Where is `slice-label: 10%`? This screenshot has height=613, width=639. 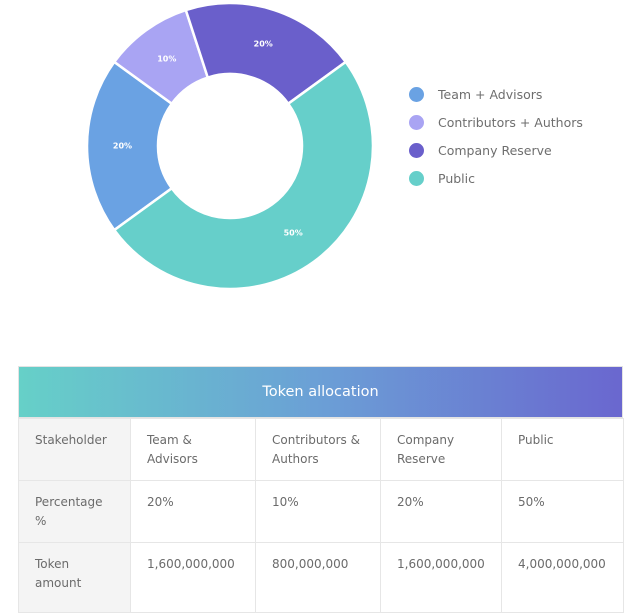
slice-label: 10% is located at coordinates (166, 59).